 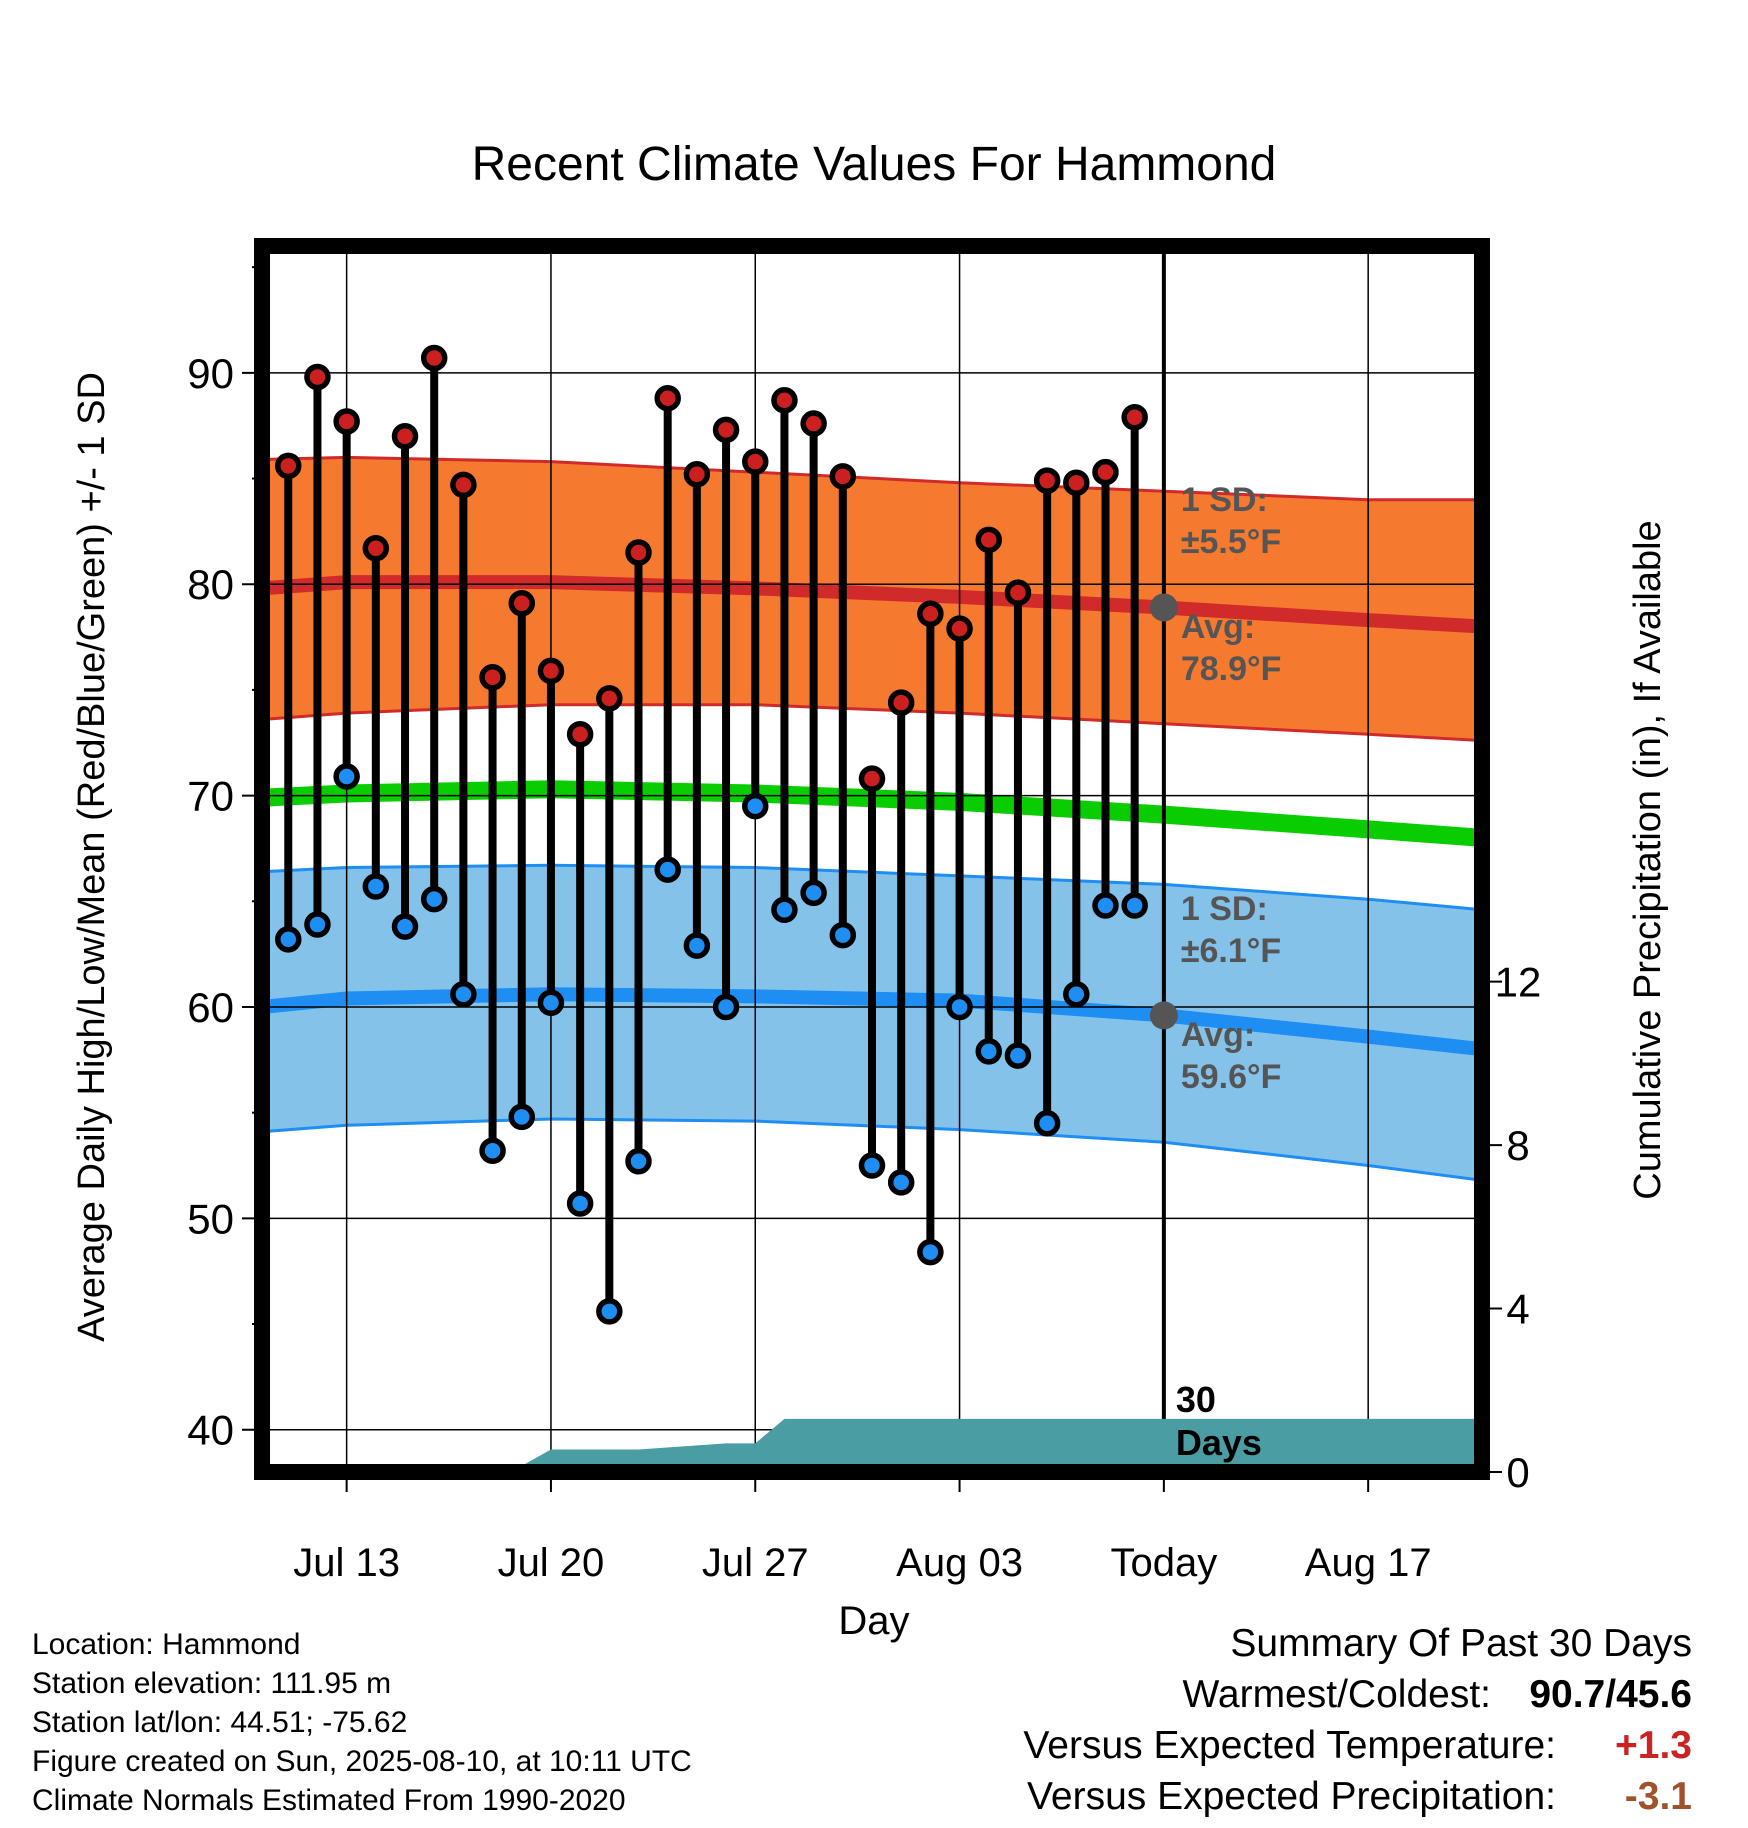 I want to click on x-tick-label: Jul 20, so click(x=551, y=1563).